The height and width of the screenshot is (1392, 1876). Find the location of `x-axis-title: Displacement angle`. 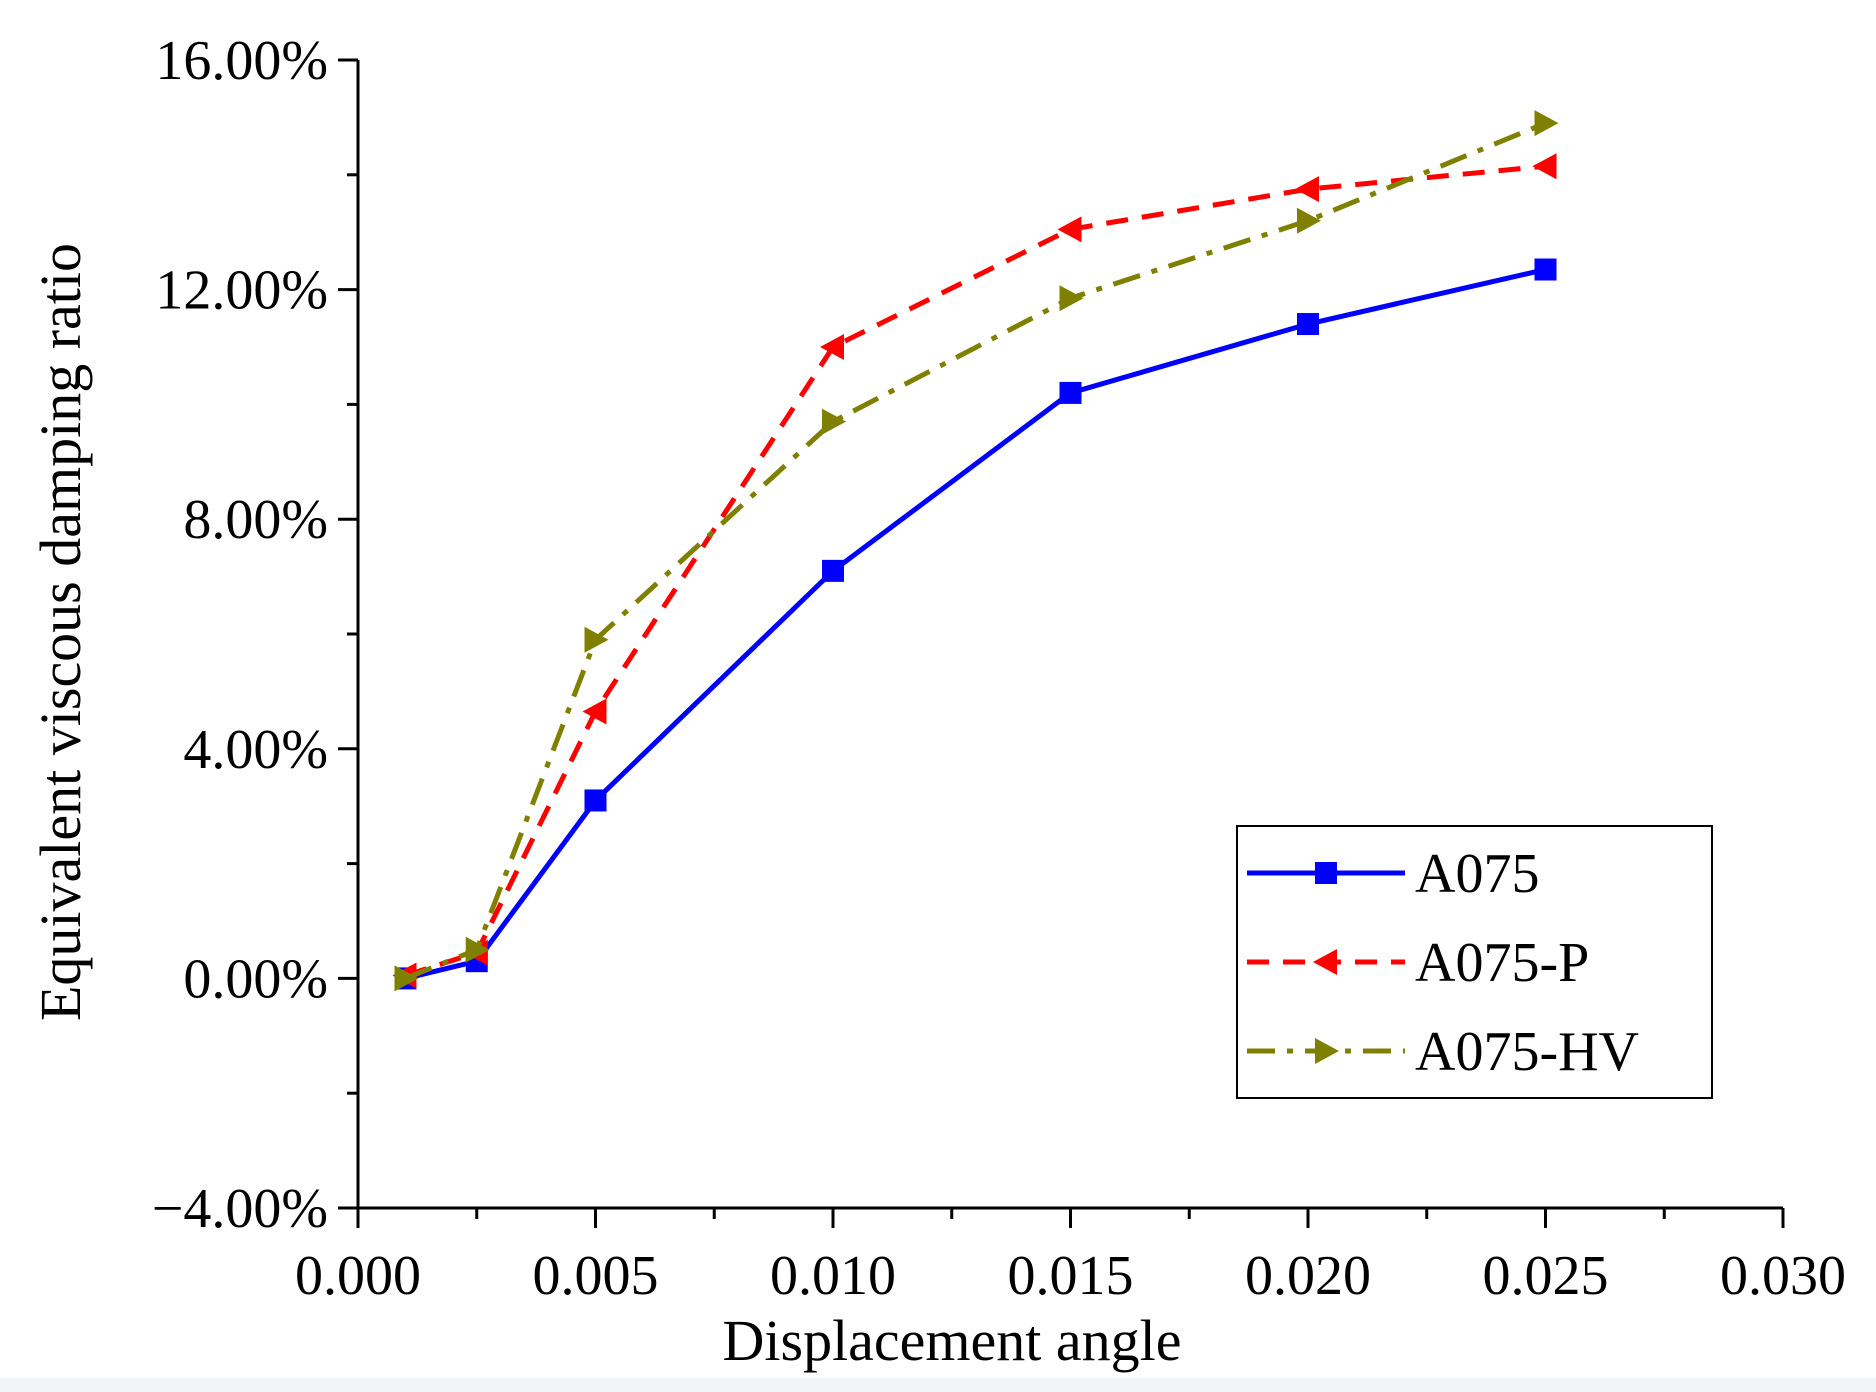

x-axis-title: Displacement angle is located at coordinates (952, 1340).